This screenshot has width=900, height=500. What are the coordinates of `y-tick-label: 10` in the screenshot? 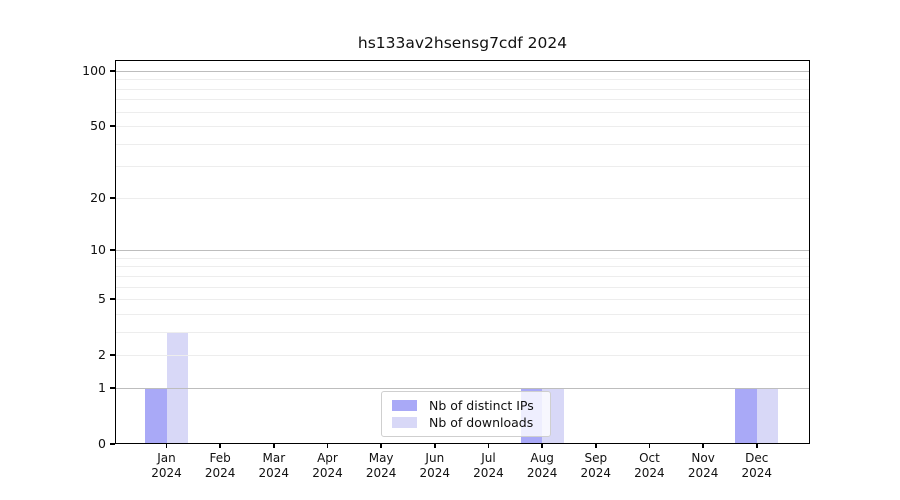 It's located at (98, 250).